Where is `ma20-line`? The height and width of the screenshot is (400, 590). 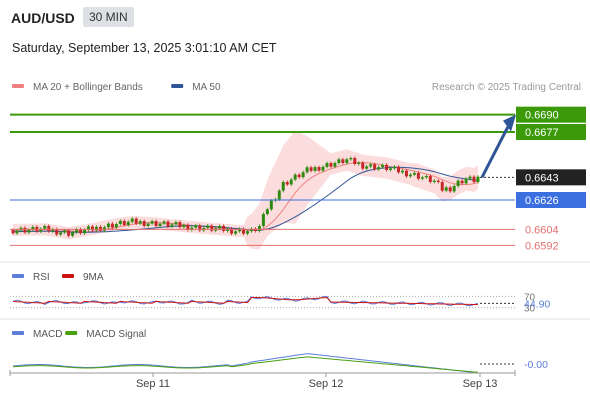 ma20-line is located at coordinates (246, 197).